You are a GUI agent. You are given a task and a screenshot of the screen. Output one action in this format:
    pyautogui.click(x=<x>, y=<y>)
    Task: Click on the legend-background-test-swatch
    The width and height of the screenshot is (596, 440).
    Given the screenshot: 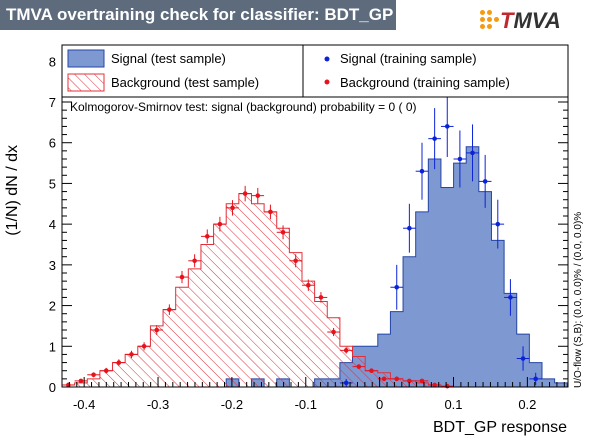 What is the action you would take?
    pyautogui.click(x=86, y=82)
    